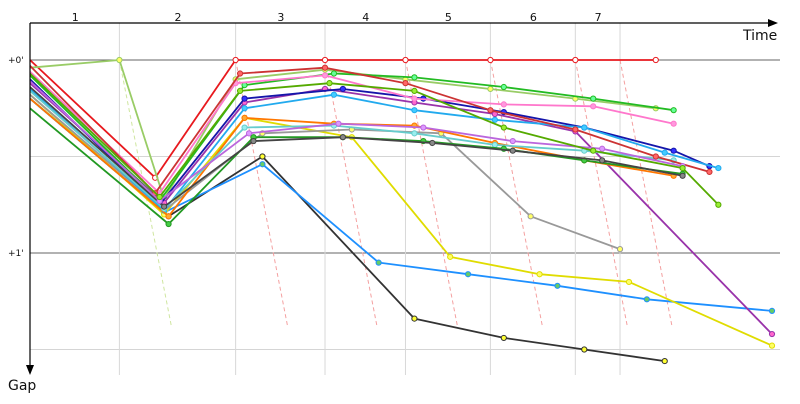 This screenshot has width=800, height=404. I want to click on y-axis-arrow-icon, so click(30, 370).